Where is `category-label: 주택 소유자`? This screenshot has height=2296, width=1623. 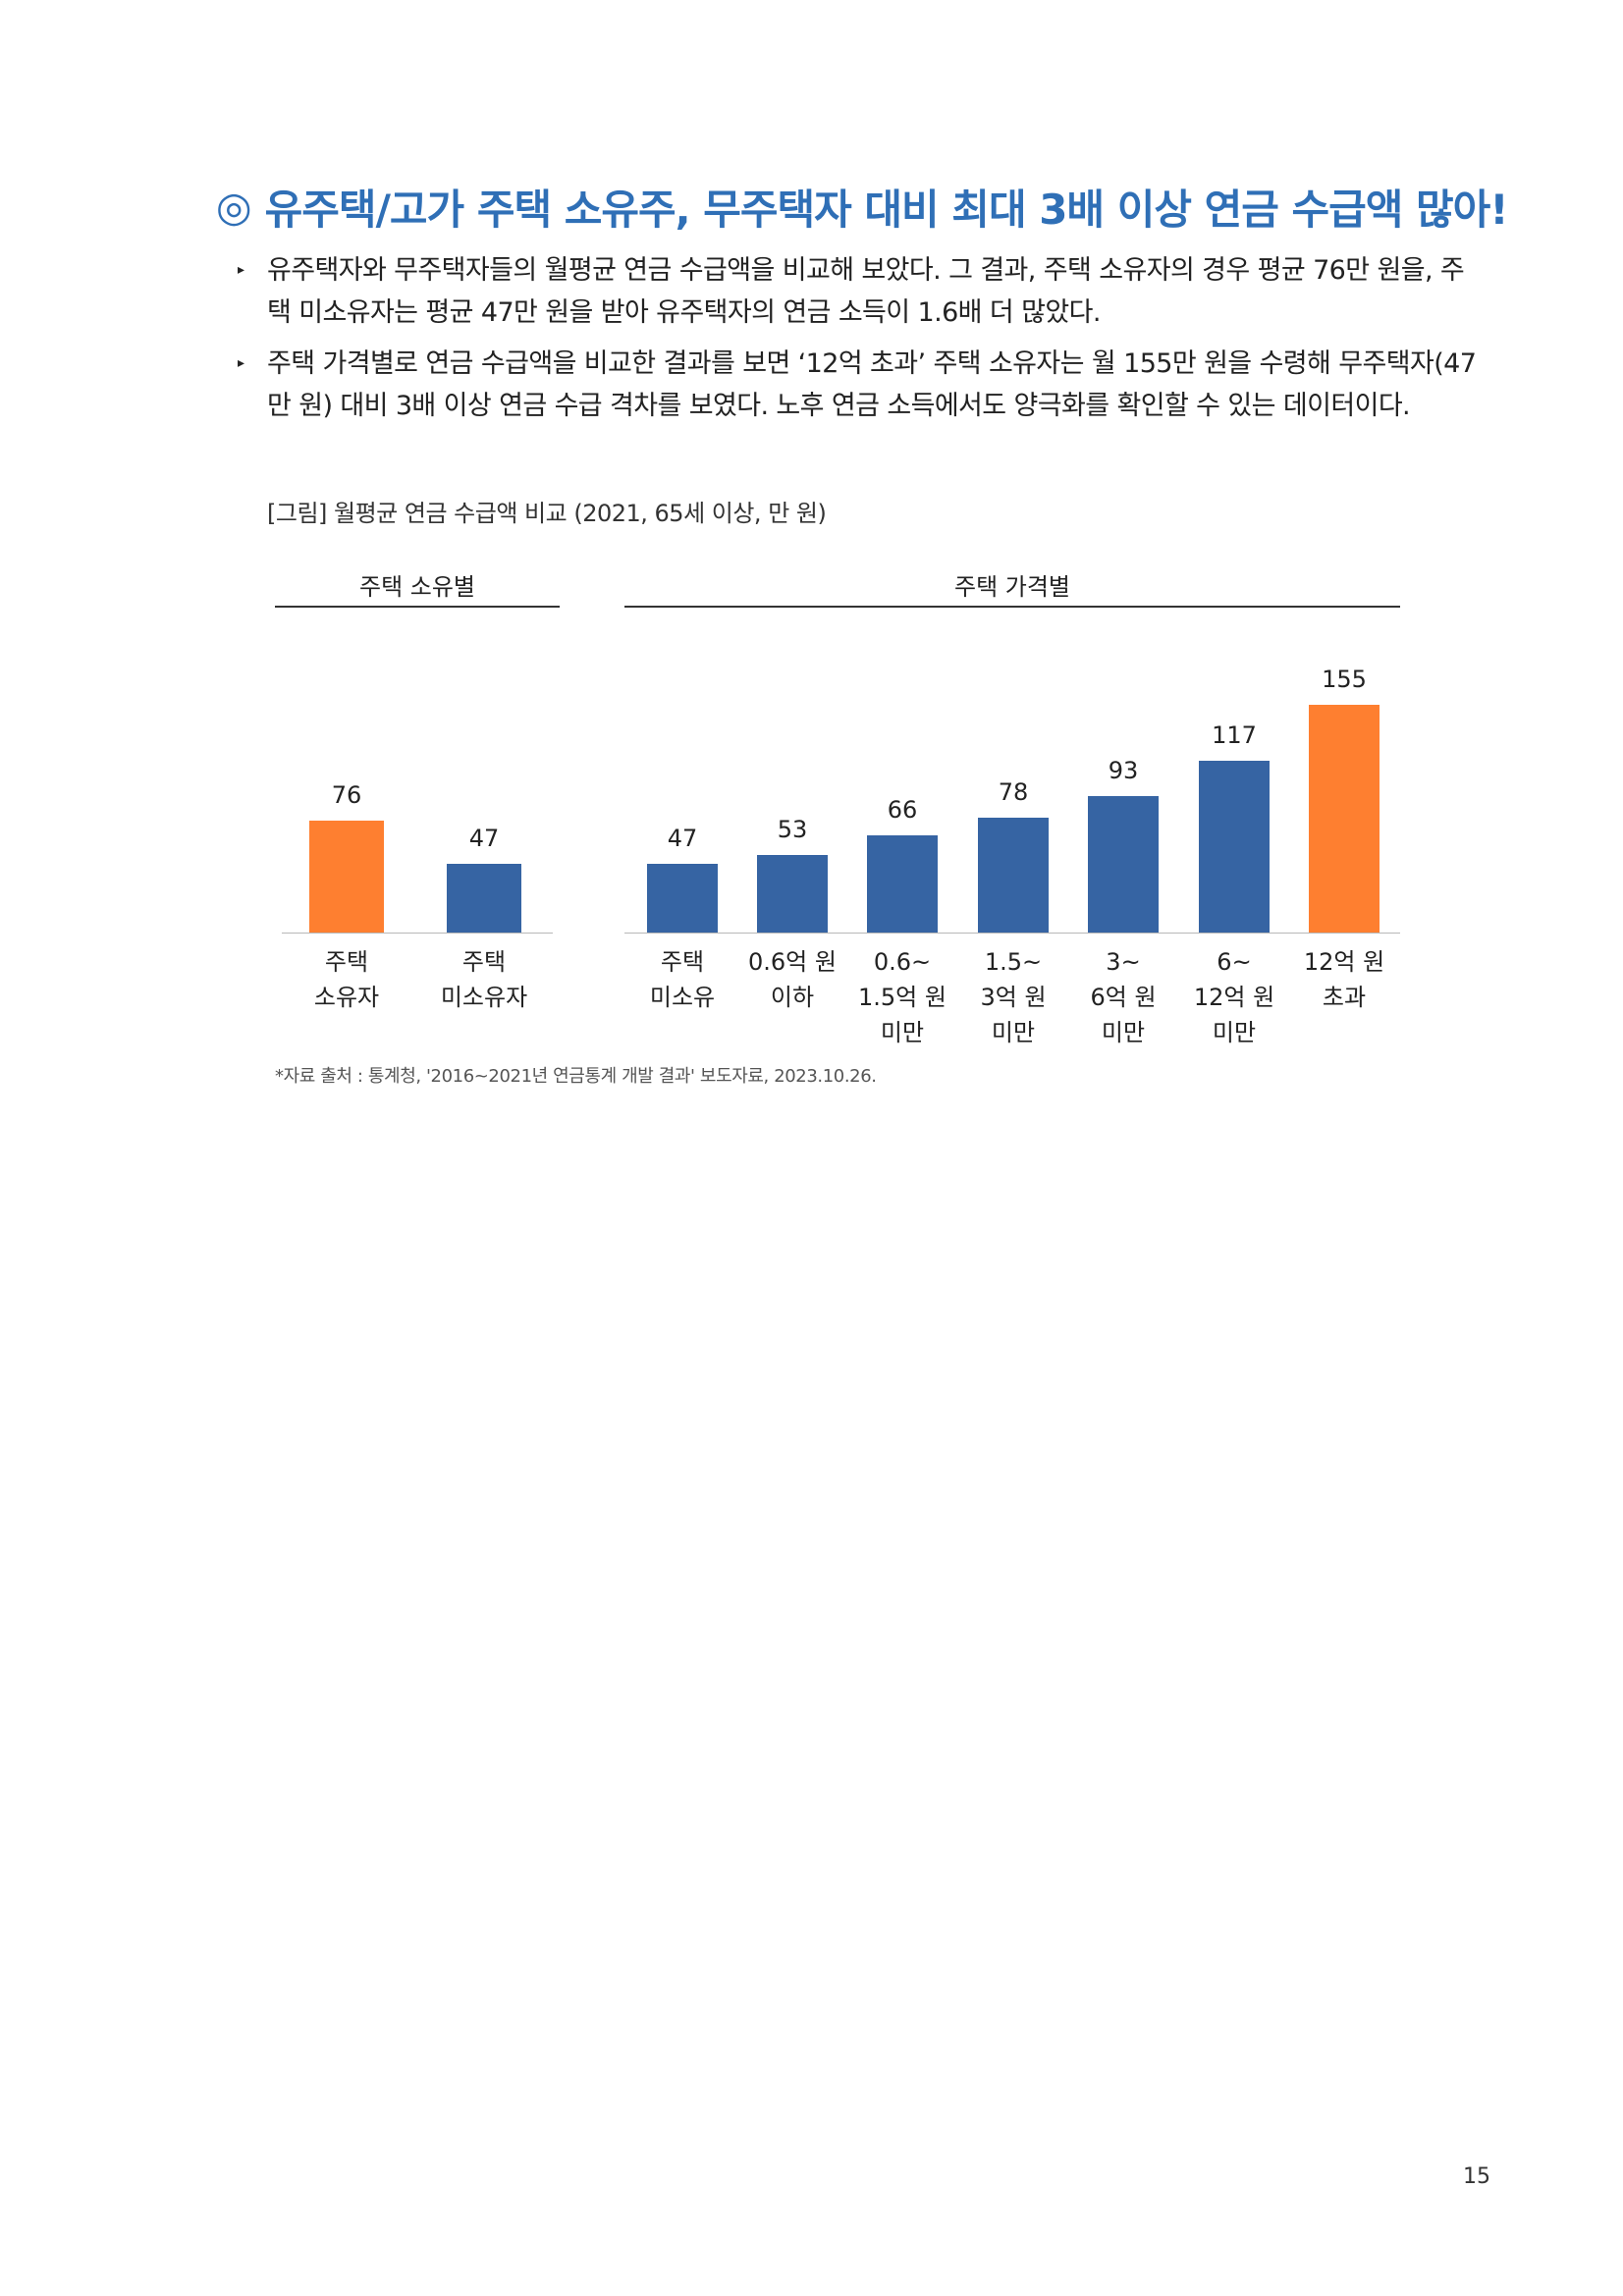 category-label: 주택 소유자 is located at coordinates (346, 980).